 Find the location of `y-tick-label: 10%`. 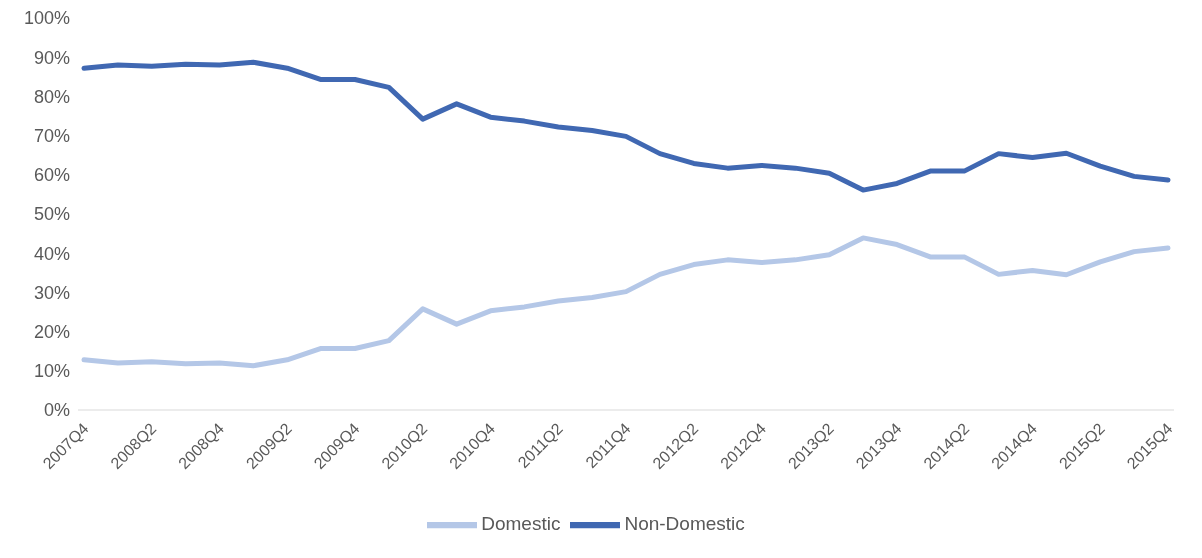

y-tick-label: 10% is located at coordinates (51, 371).